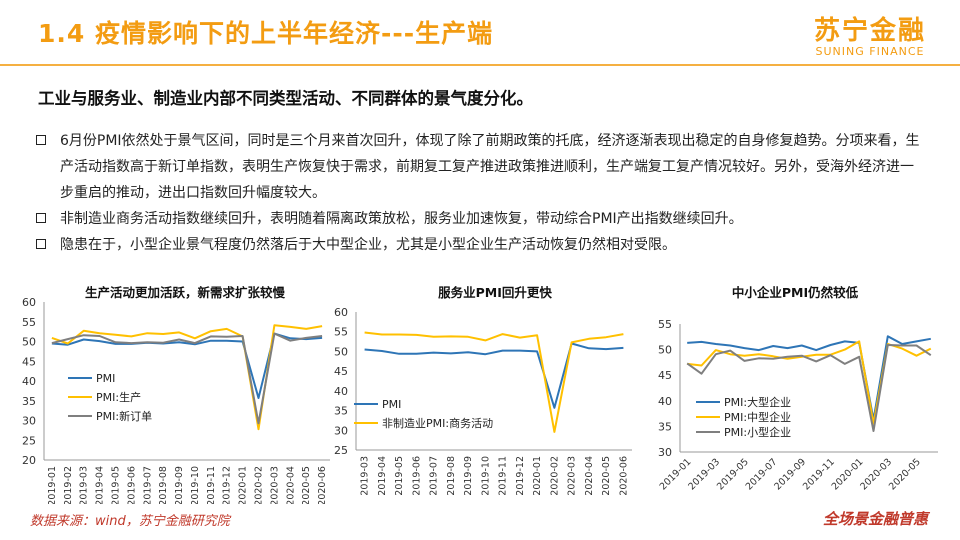 The width and height of the screenshot is (960, 540). I want to click on chart-2-title: 服务业PMI回升更快, so click(495, 292).